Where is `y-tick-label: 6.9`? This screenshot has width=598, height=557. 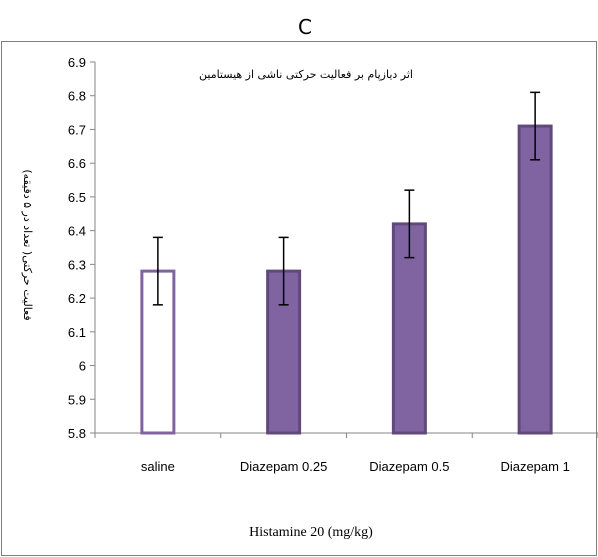 y-tick-label: 6.9 is located at coordinates (77, 62).